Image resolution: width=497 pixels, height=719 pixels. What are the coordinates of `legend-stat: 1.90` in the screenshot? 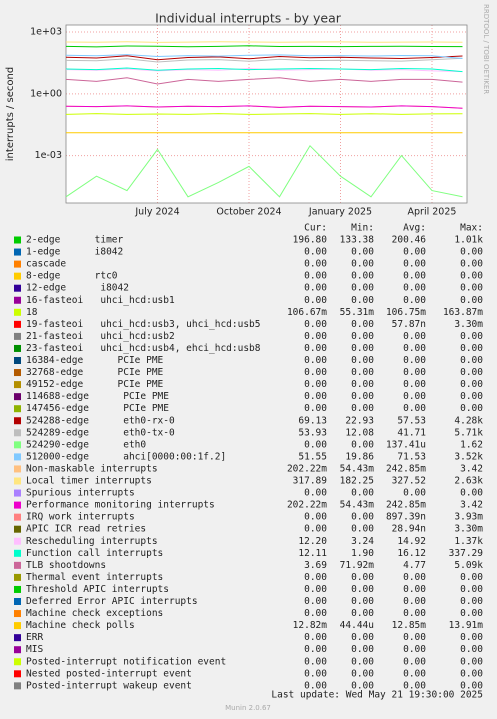 It's located at (362, 553).